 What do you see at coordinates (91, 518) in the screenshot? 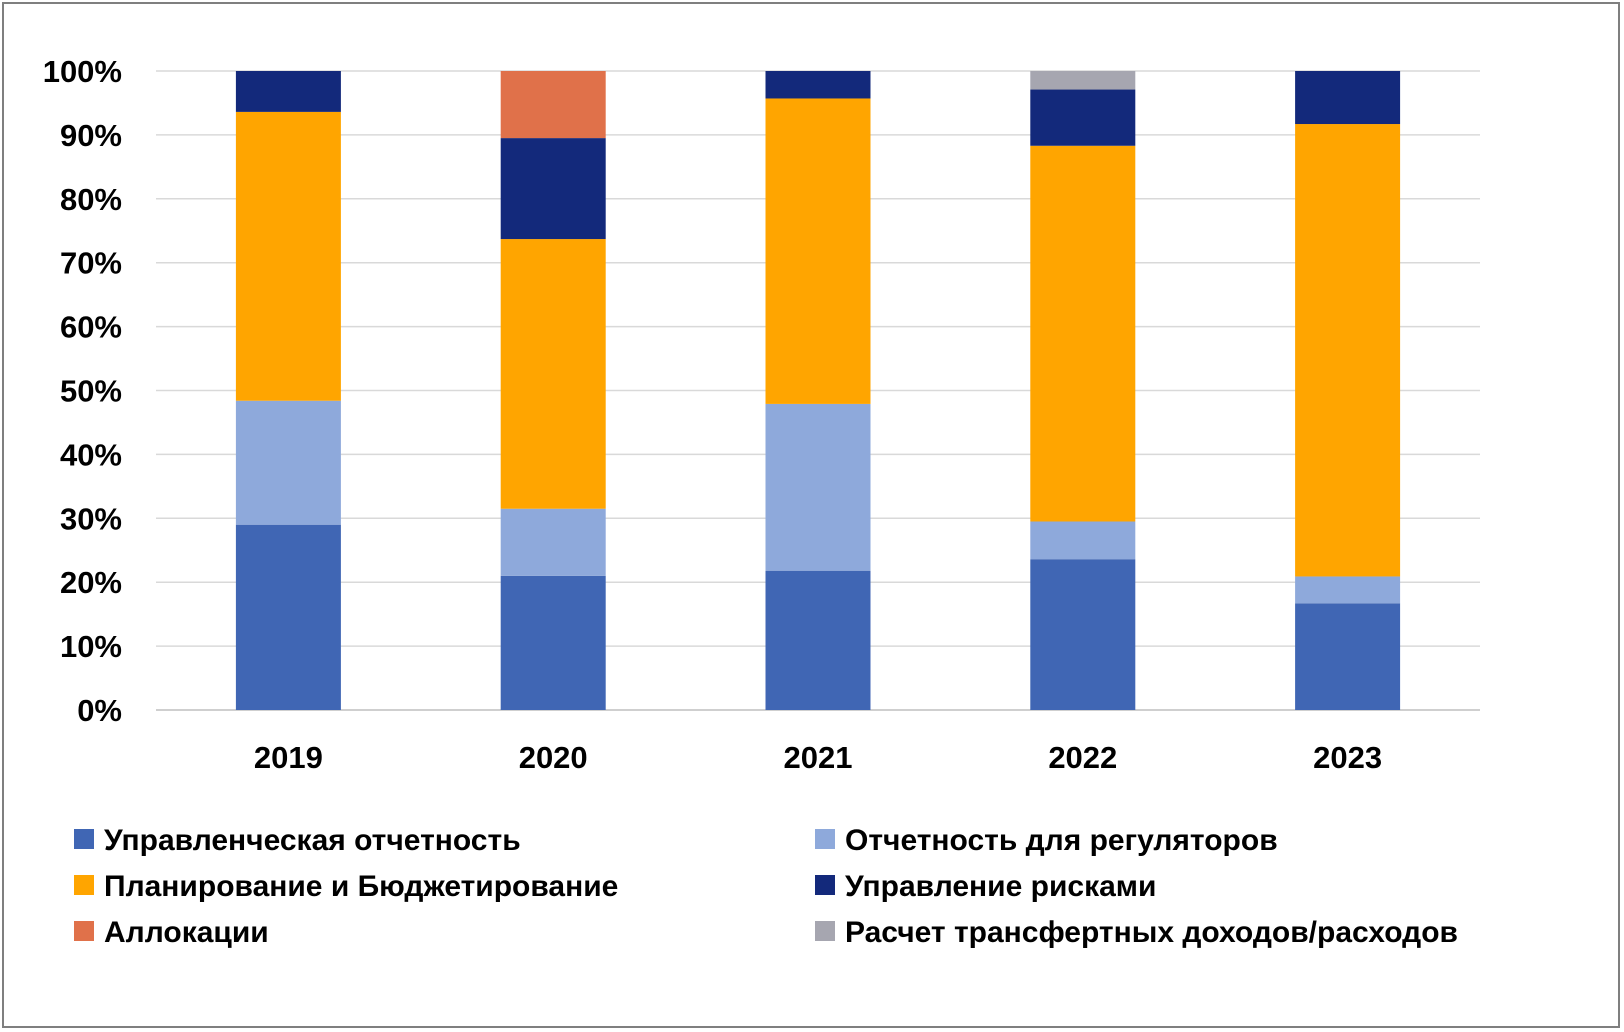
I see `y-tick-label: 30%` at bounding box center [91, 518].